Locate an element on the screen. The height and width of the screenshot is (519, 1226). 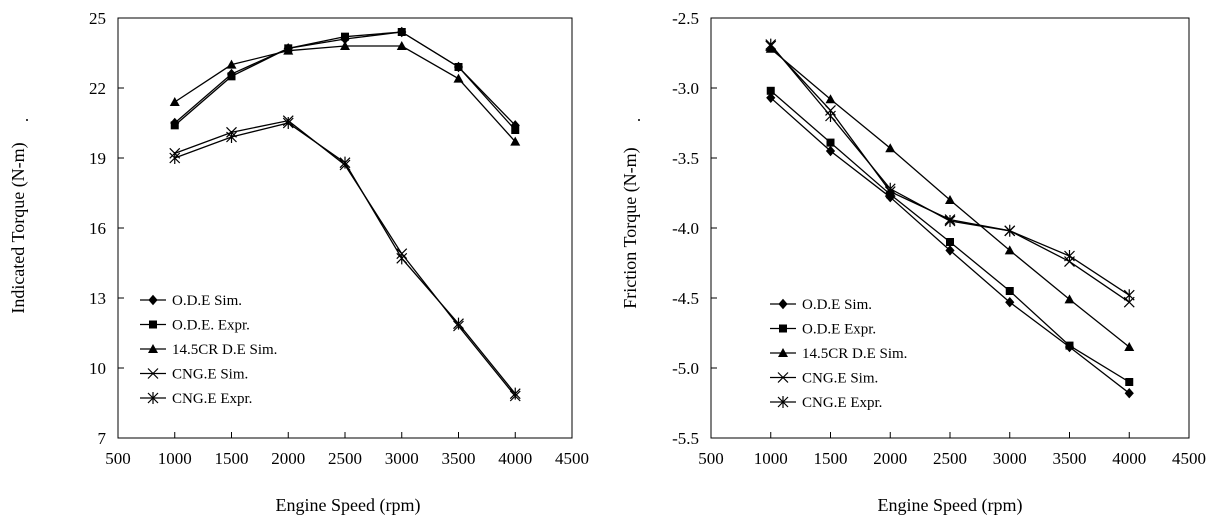
x-tick-label: 1000 is located at coordinates (771, 458).